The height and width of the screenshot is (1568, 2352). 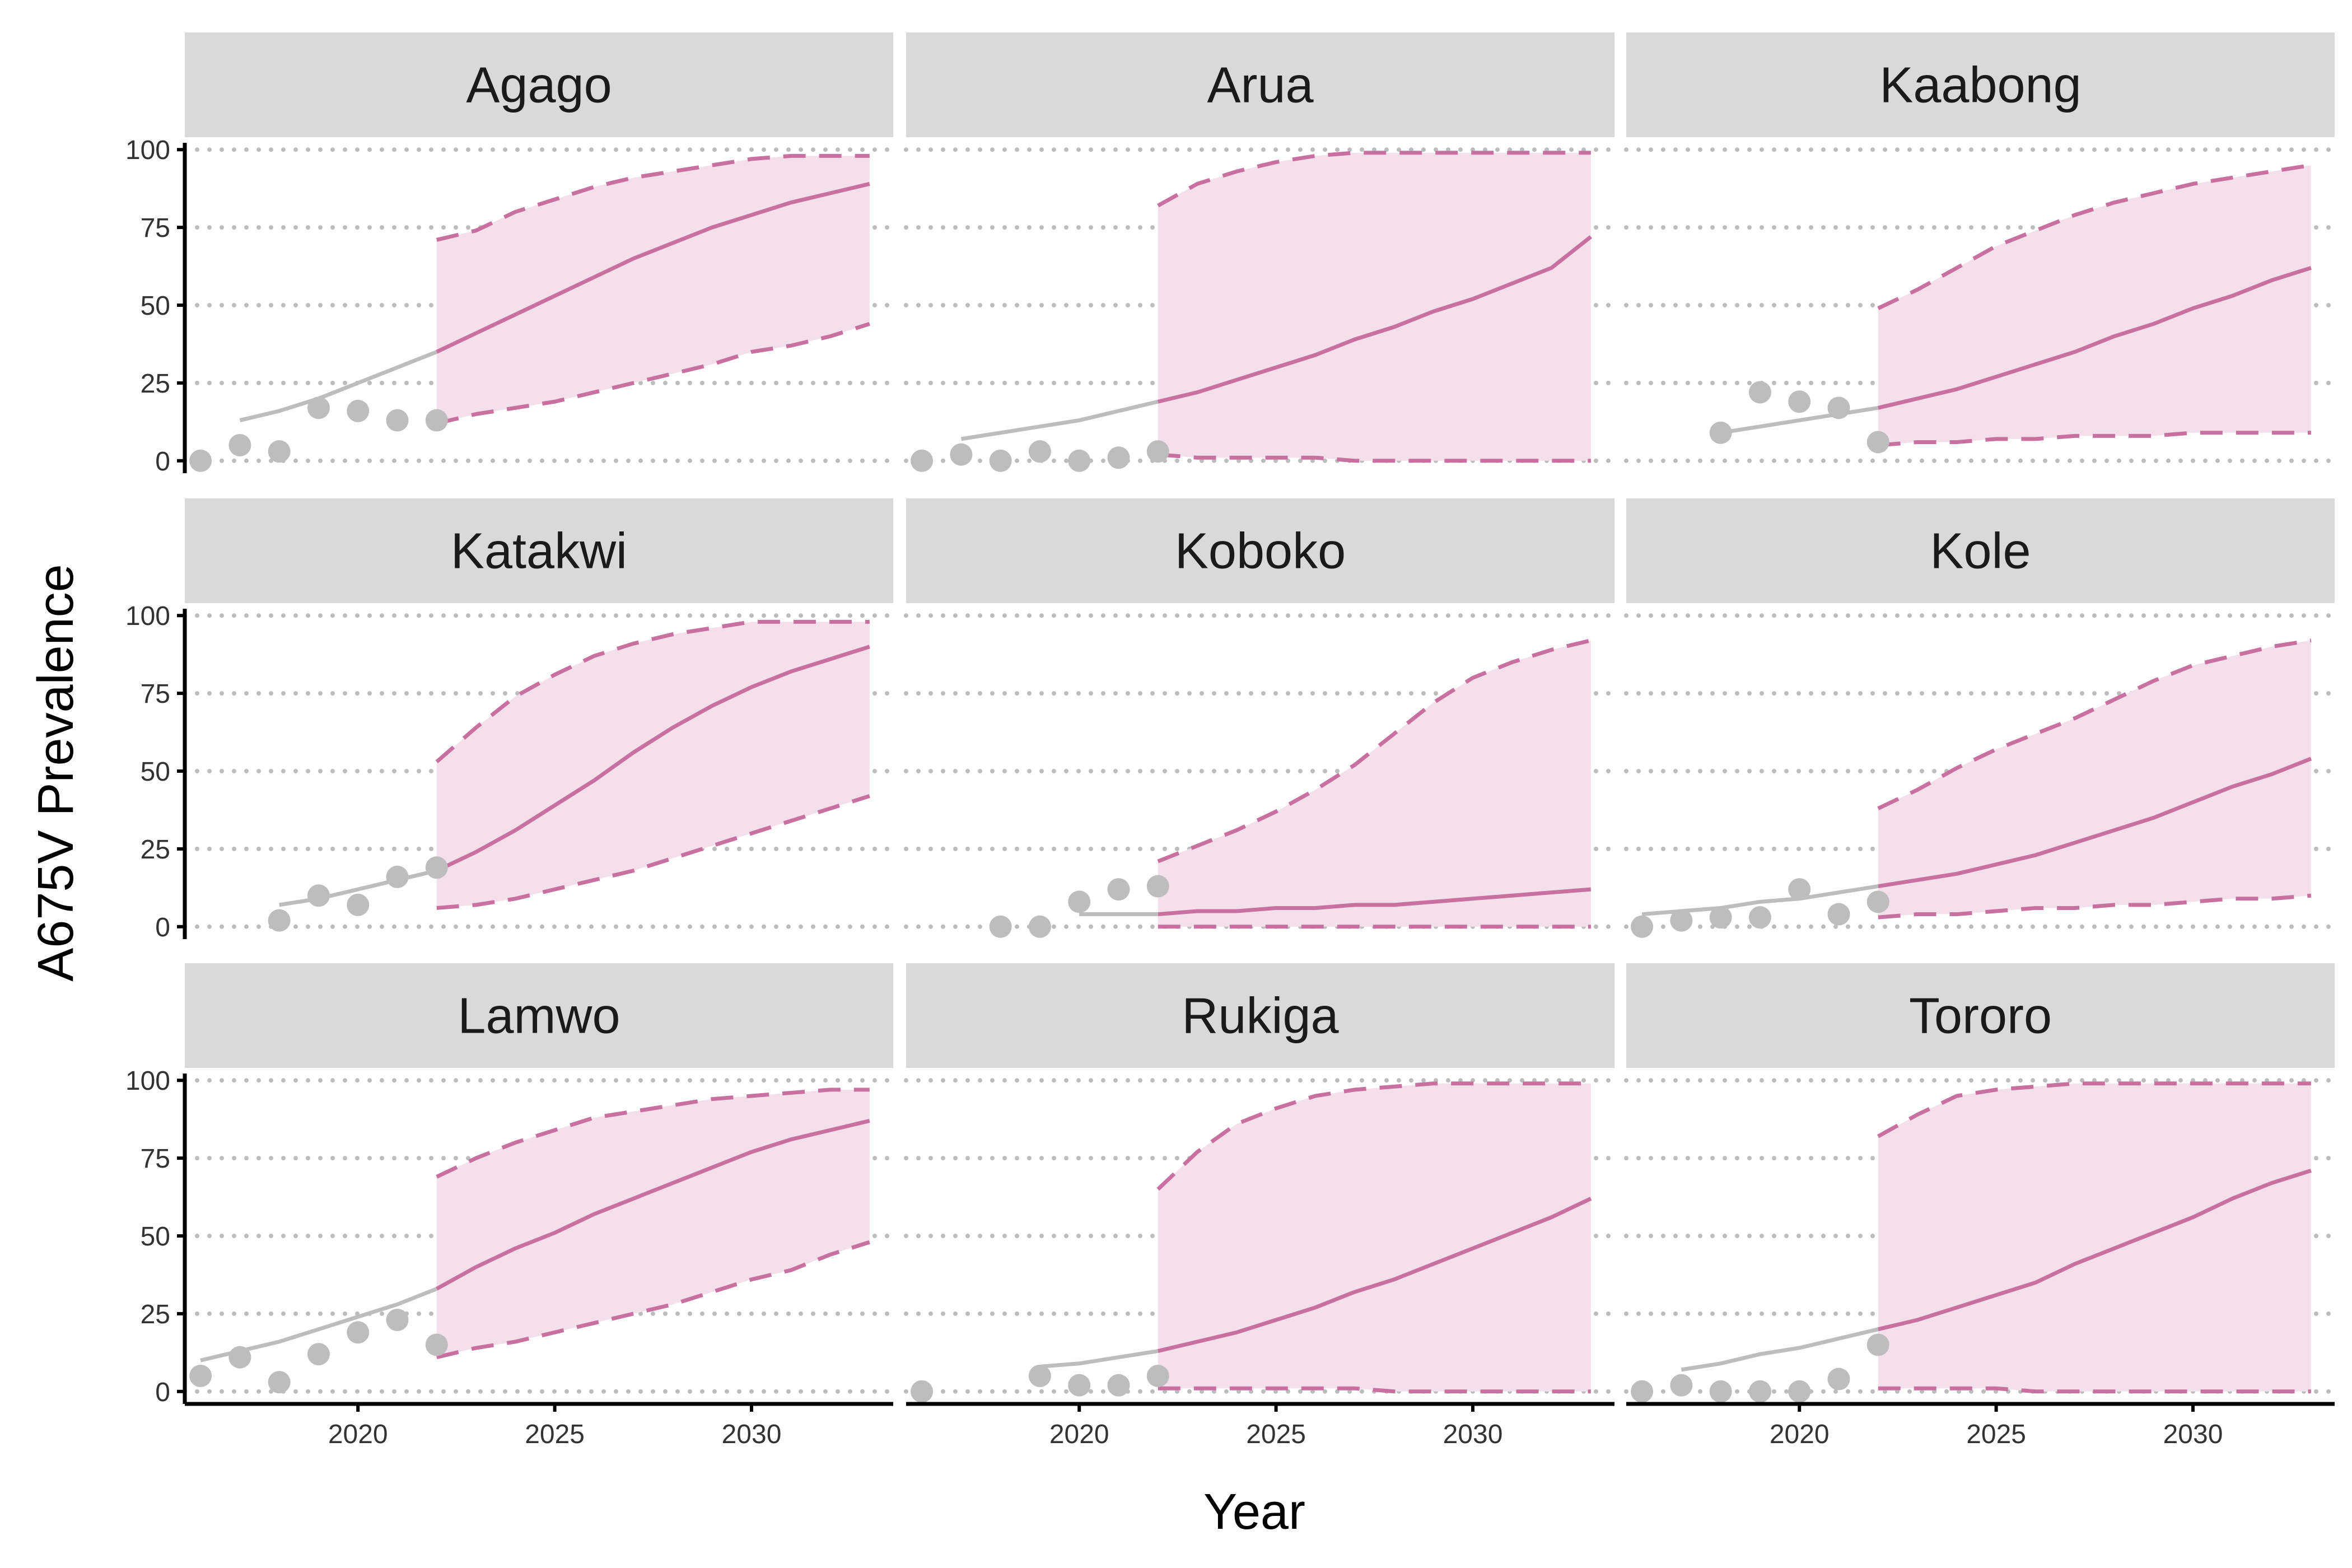 I want to click on panel-rukiga: Rukiga 2020 2025 2030, so click(x=1261, y=1206).